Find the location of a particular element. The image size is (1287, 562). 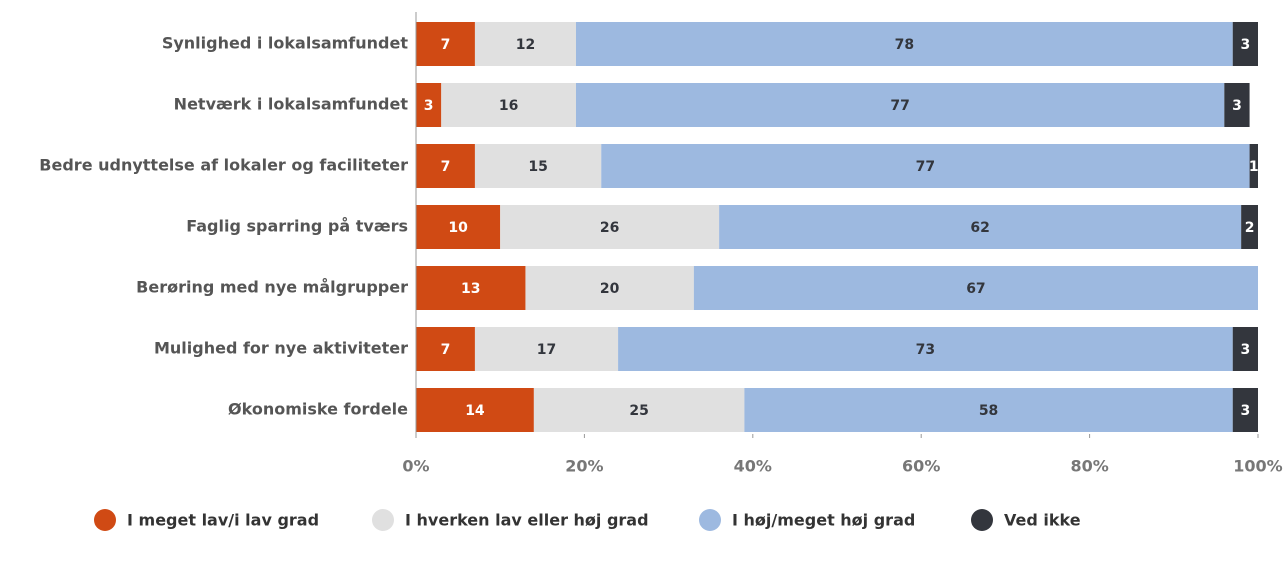

value-label: 26 is located at coordinates (609, 228).